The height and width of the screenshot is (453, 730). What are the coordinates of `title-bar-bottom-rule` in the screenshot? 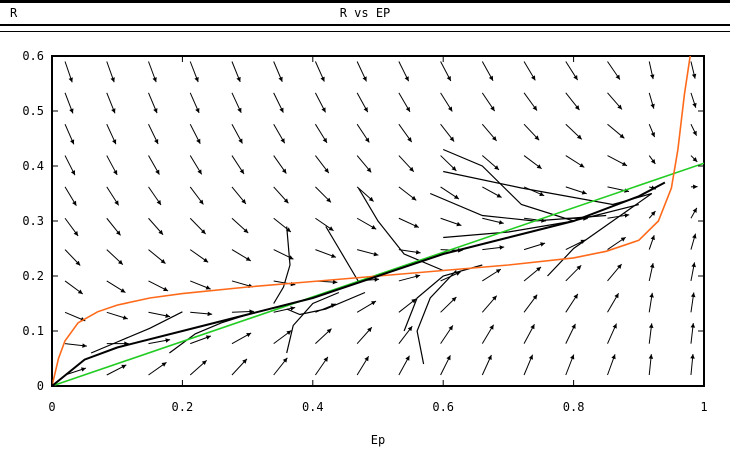 It's located at (365, 25).